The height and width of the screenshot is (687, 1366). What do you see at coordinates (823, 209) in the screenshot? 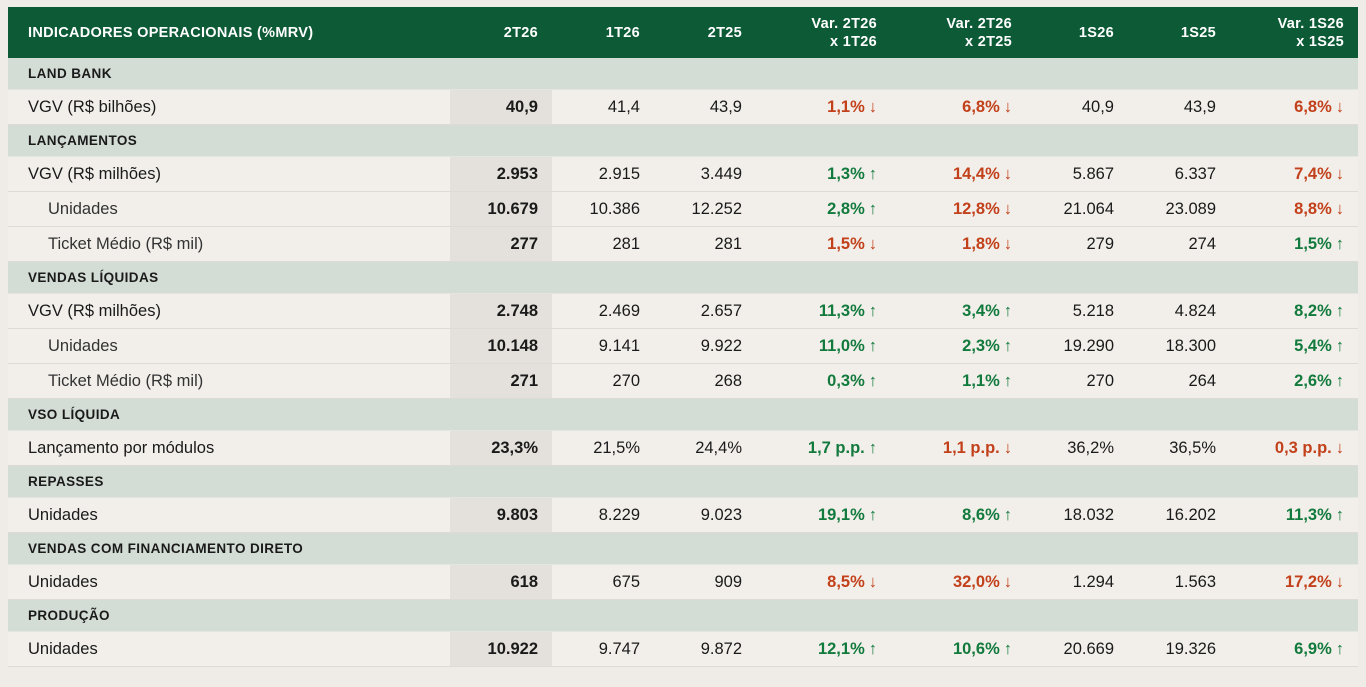
I see `variation-cell-var1: 2,8% ↑` at bounding box center [823, 209].